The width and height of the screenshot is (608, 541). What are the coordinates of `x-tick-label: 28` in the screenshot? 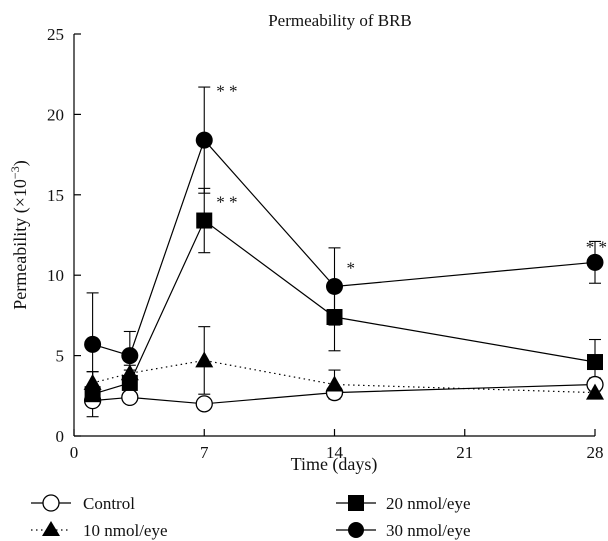 It's located at (595, 452).